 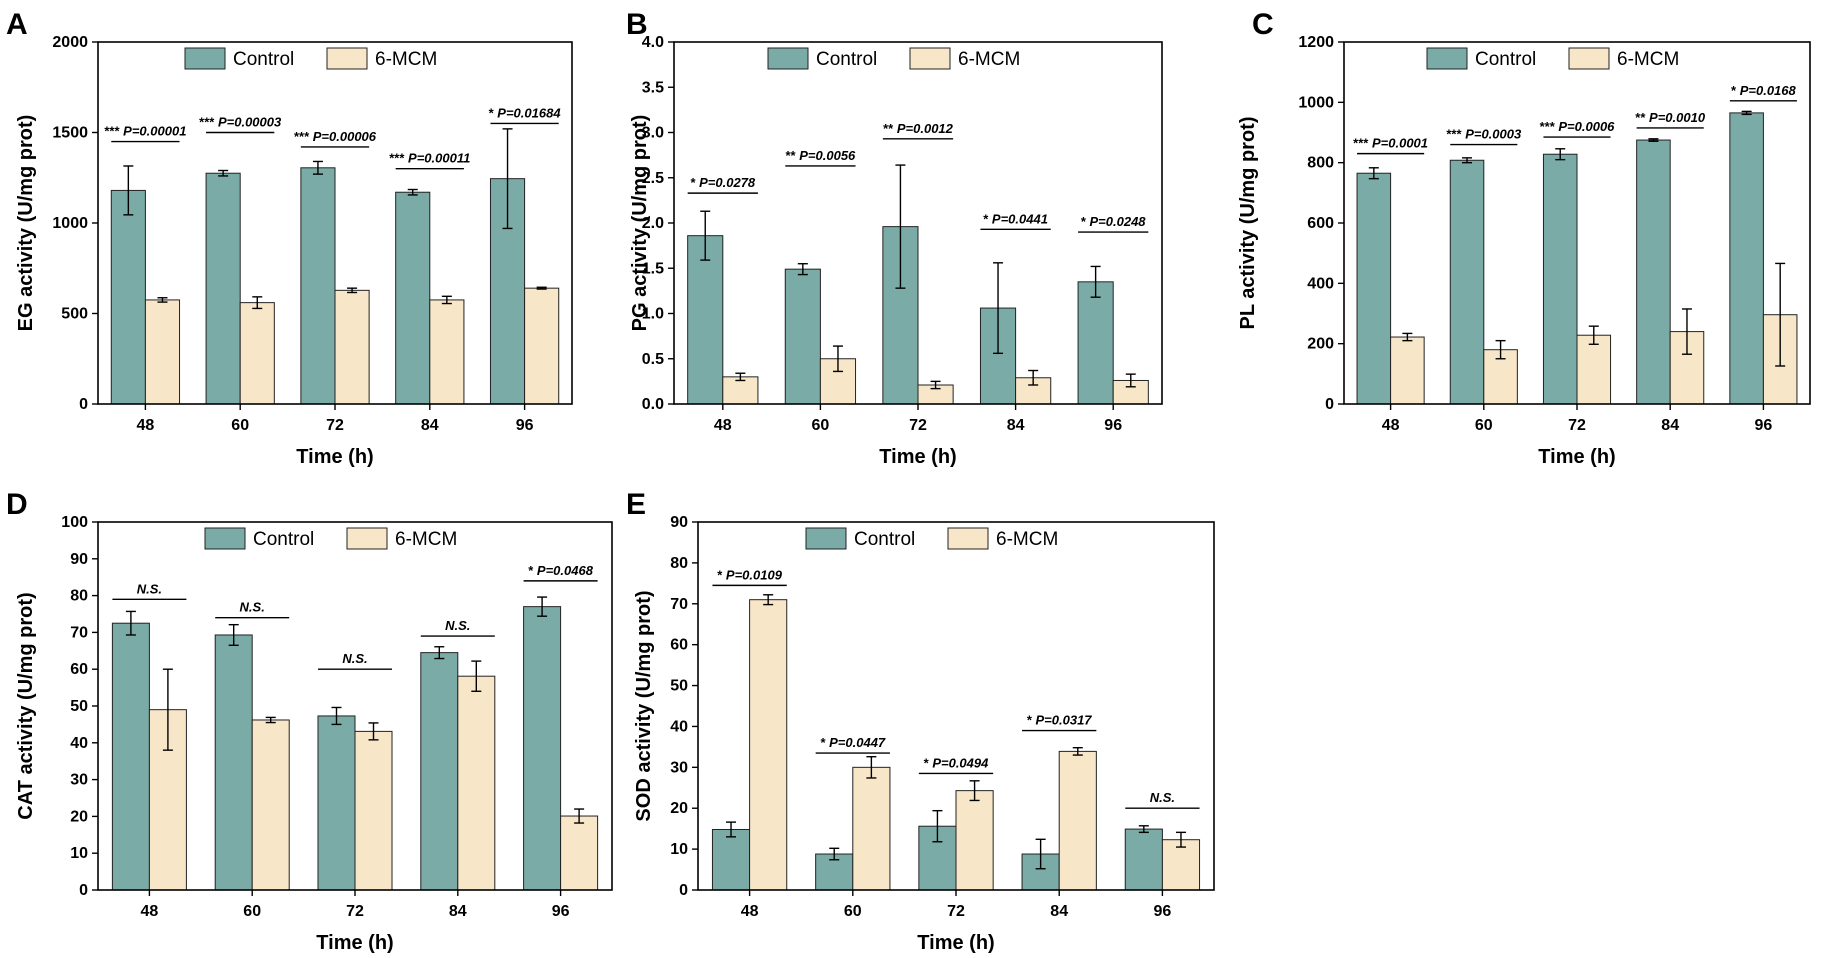 What do you see at coordinates (529, 112) in the screenshot?
I see `significance-p-value: P=0.01684` at bounding box center [529, 112].